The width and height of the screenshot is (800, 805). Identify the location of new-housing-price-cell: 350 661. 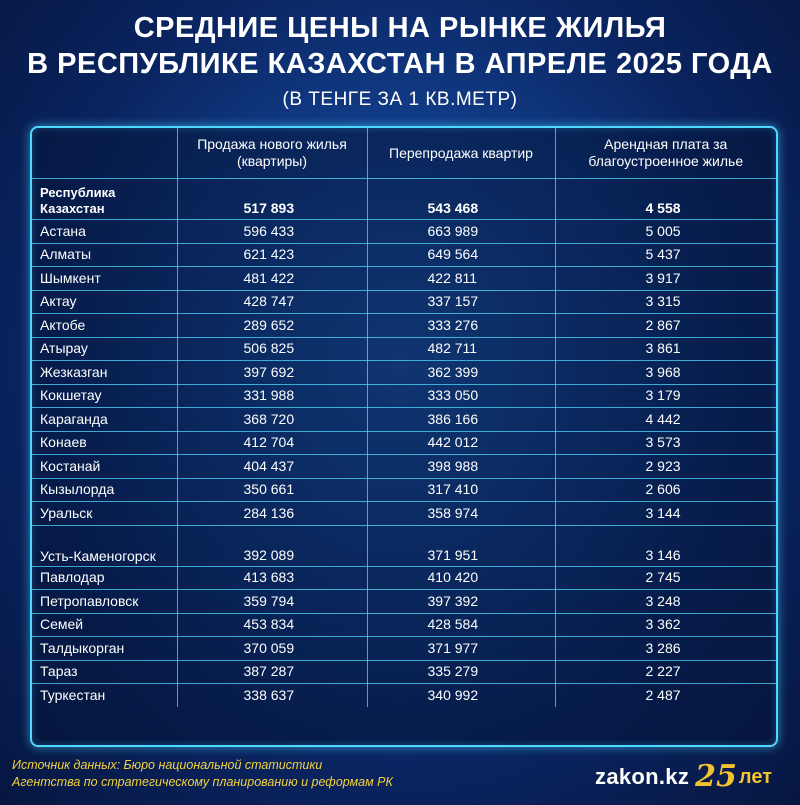
(272, 490).